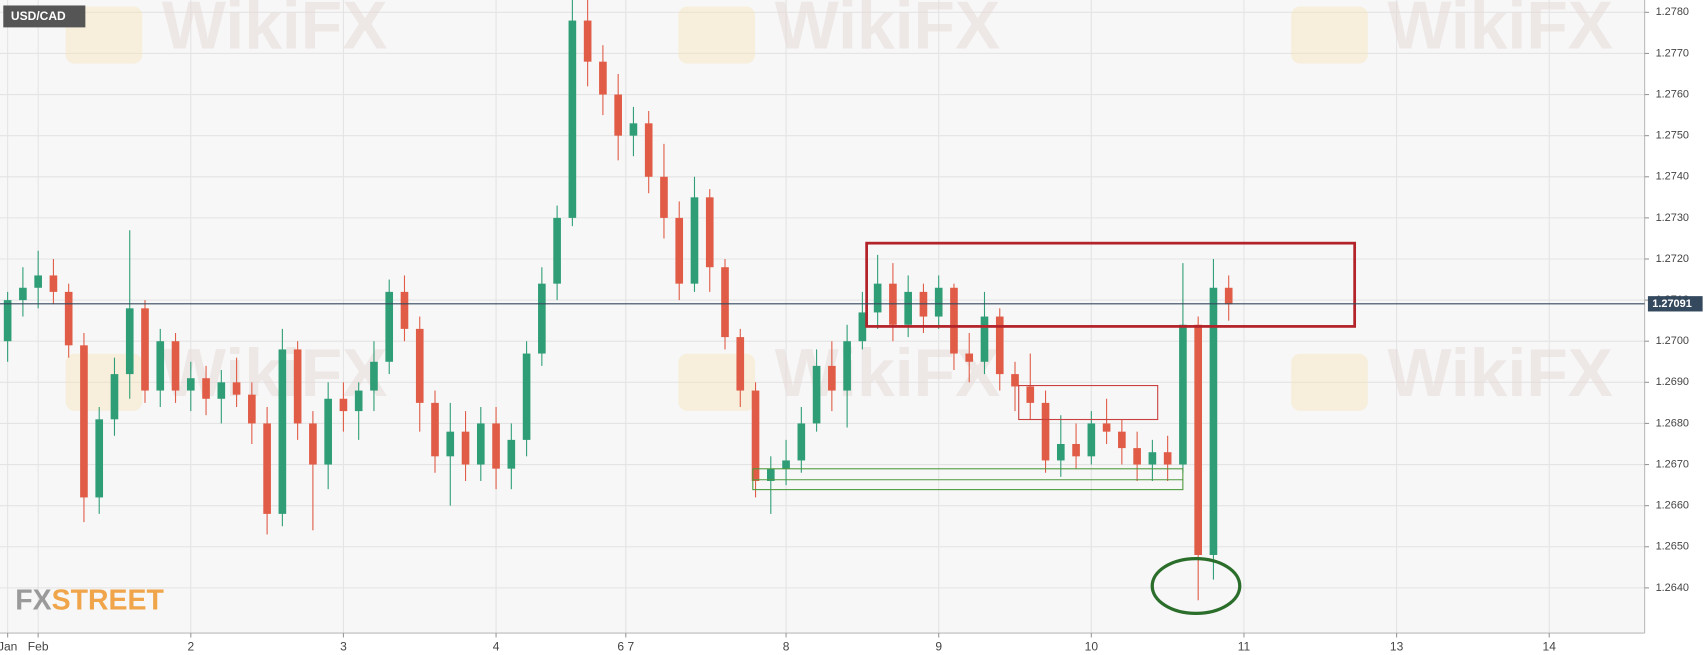  What do you see at coordinates (625, 647) in the screenshot?
I see `x-tick-label: 6 7` at bounding box center [625, 647].